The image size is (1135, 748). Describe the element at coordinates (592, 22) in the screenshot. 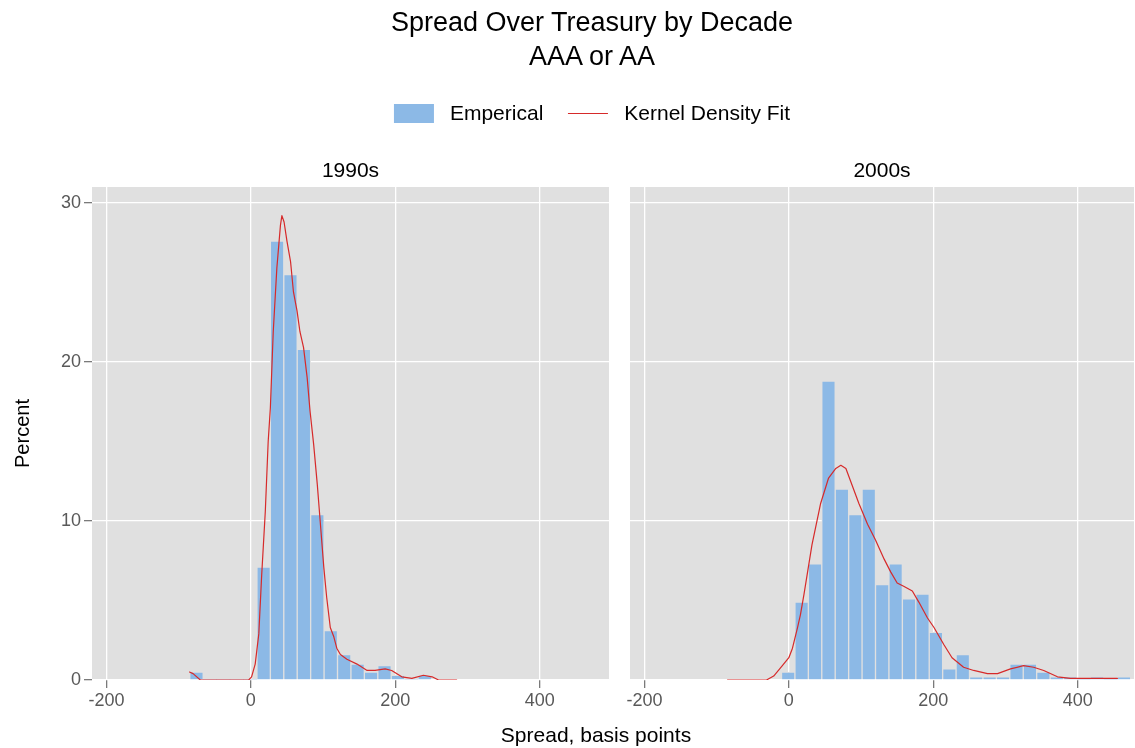

I see `chart-title: Spread Over Treasury by Decade` at that location.